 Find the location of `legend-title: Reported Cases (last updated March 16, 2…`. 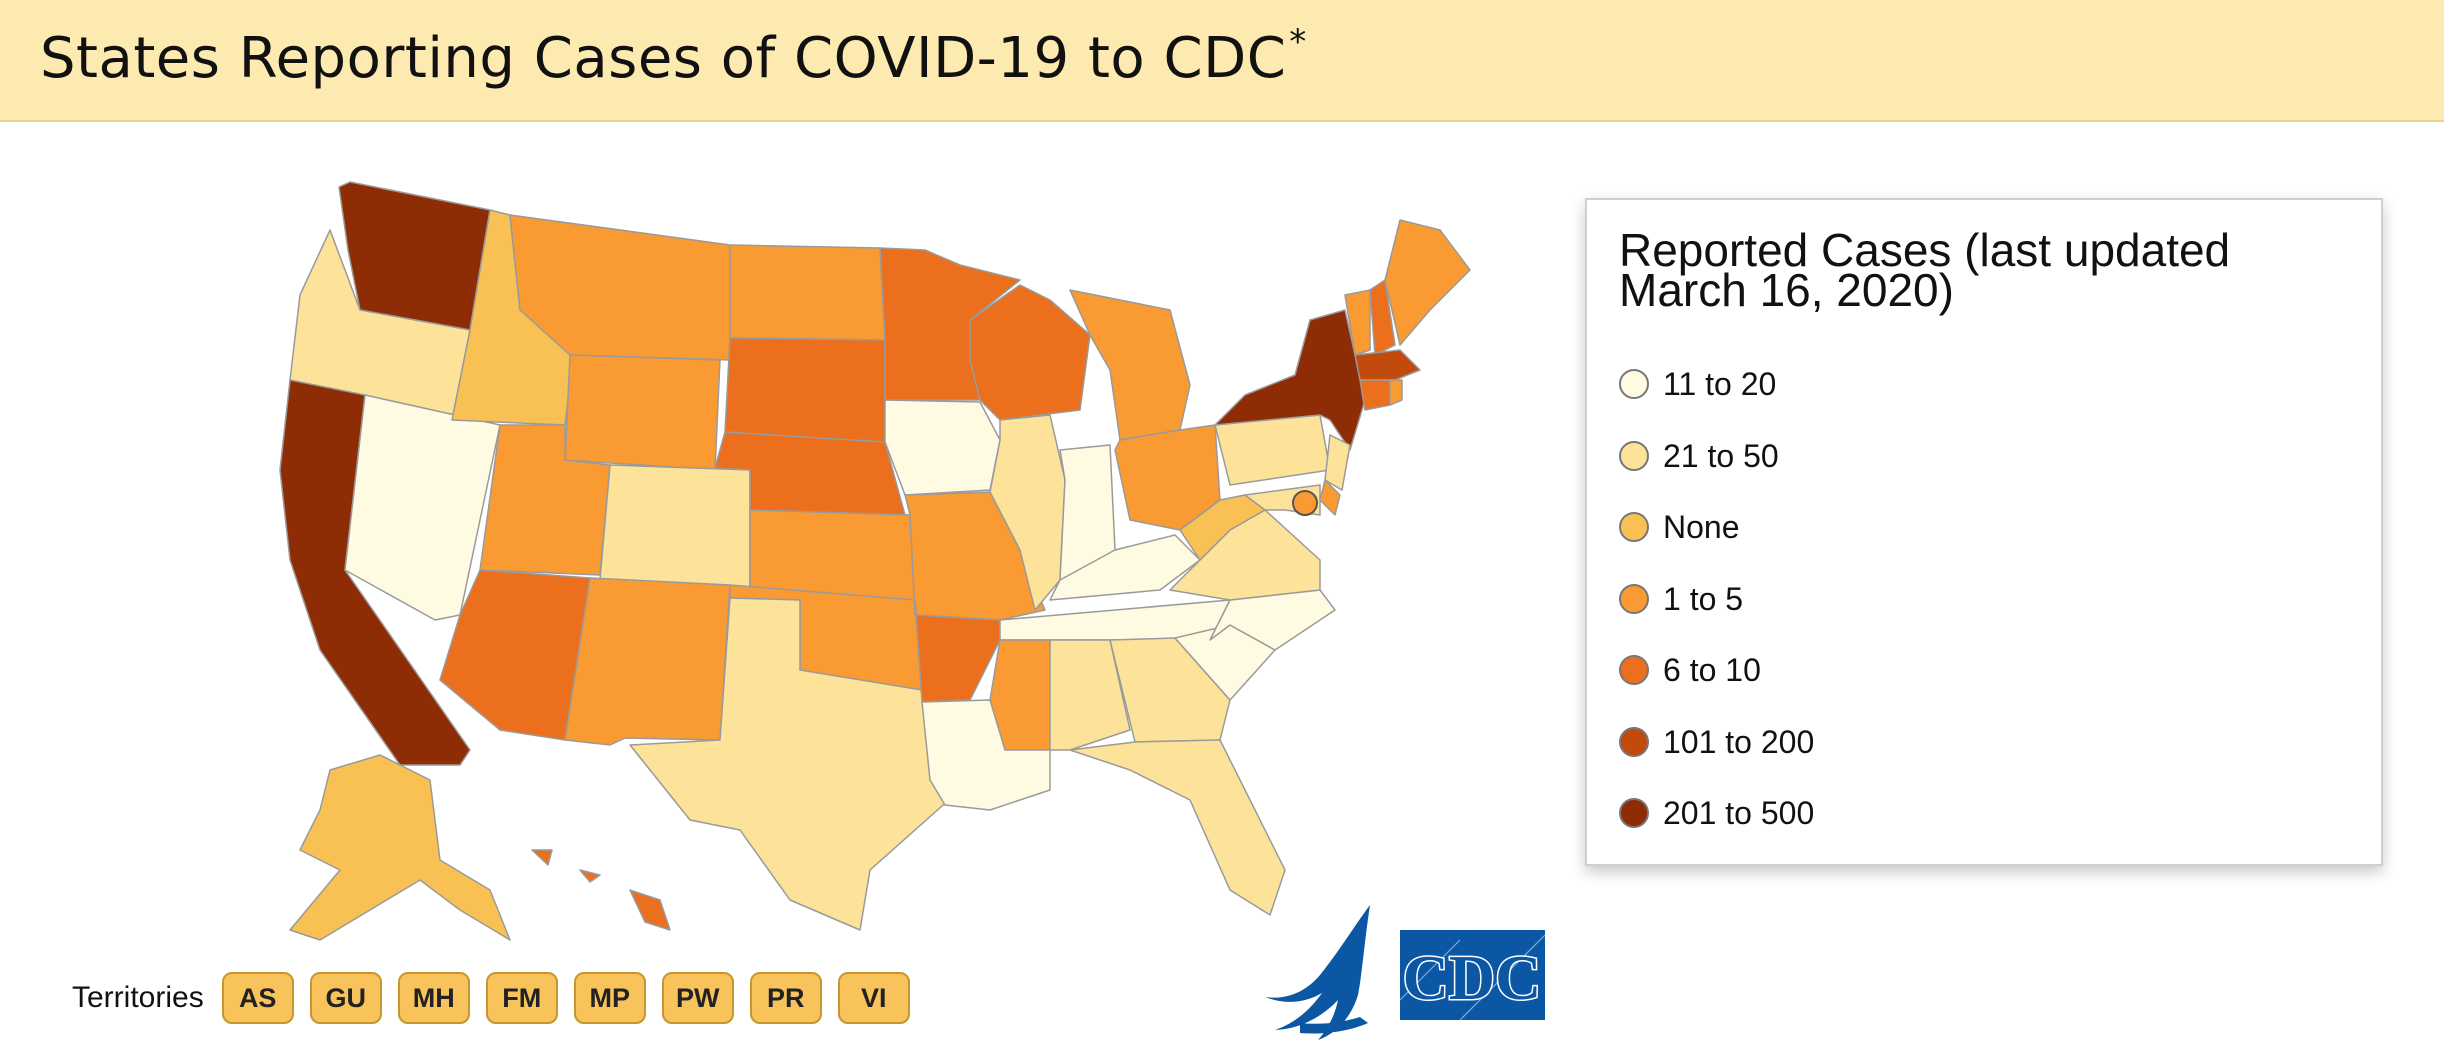

legend-title: Reported Cases (last updated March 16, 2… is located at coordinates (1925, 270).